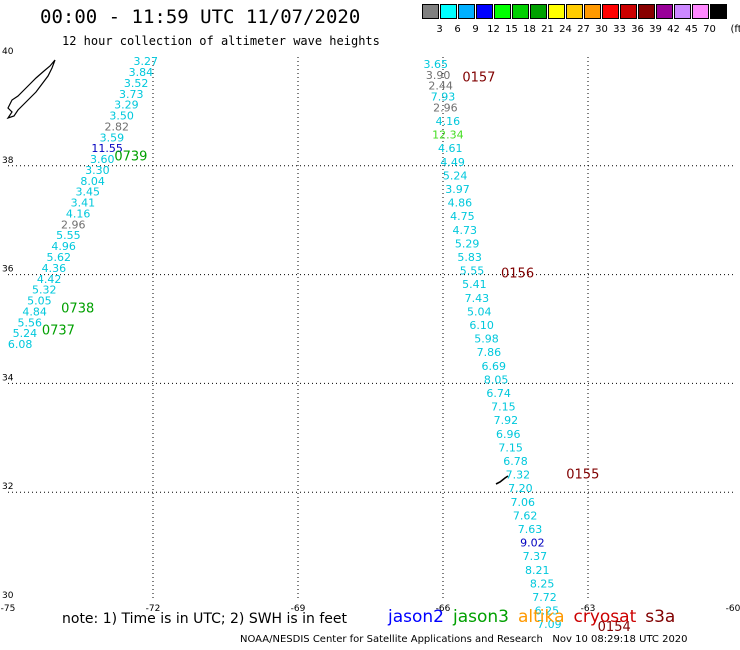  What do you see at coordinates (448, 135) in the screenshot?
I see `wave-height-label: 12.34` at bounding box center [448, 135].